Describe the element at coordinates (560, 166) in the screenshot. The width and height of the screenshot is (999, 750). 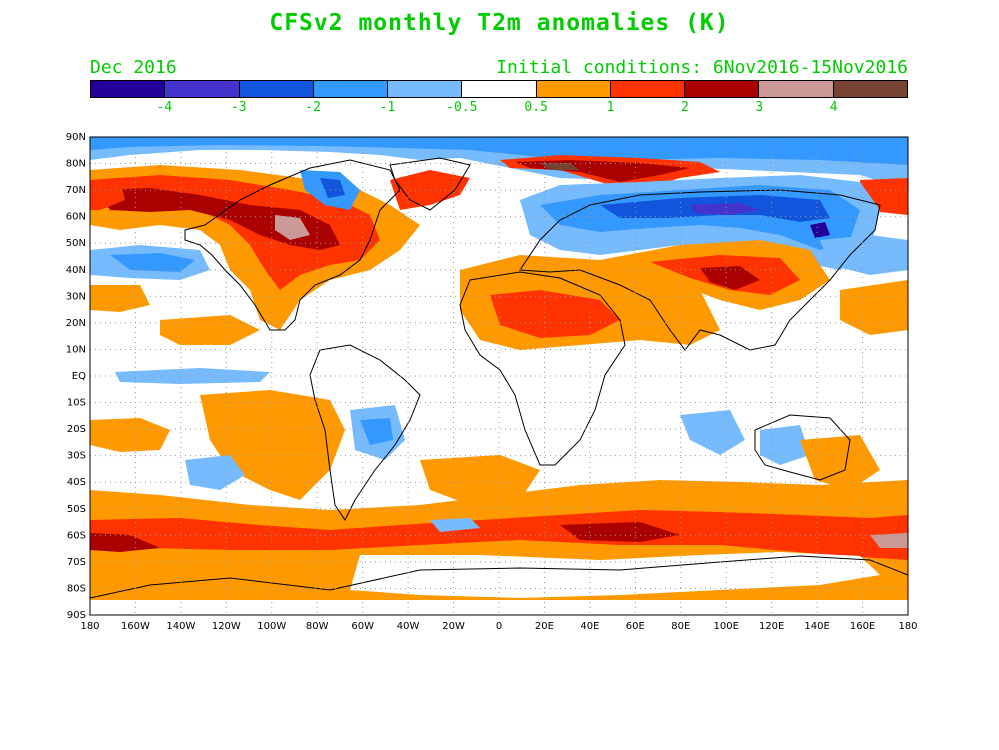
I see `barents-warm-peak` at that location.